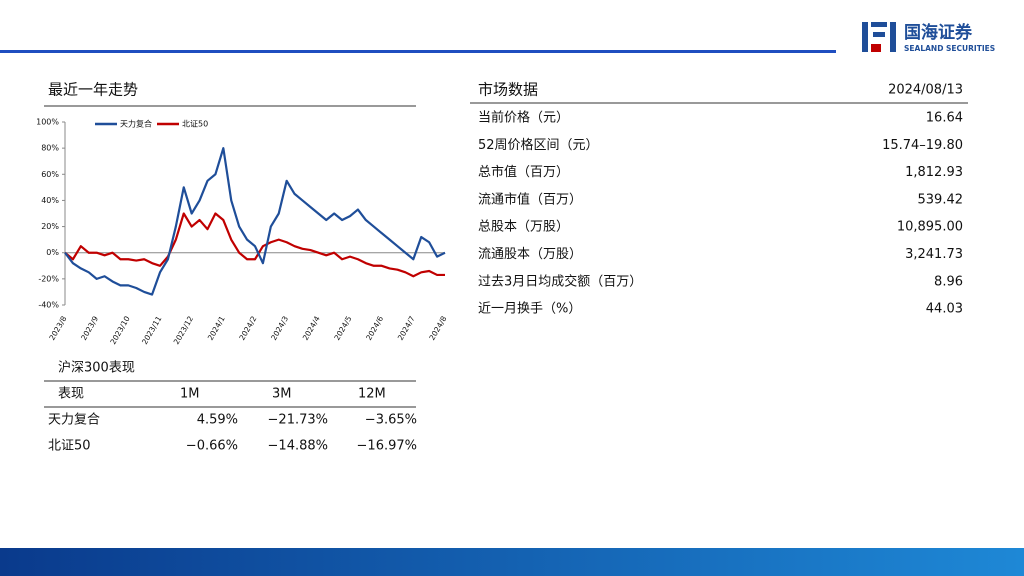 The height and width of the screenshot is (576, 1024). What do you see at coordinates (922, 145) in the screenshot?
I see `market-value: 15.74–19.80` at bounding box center [922, 145].